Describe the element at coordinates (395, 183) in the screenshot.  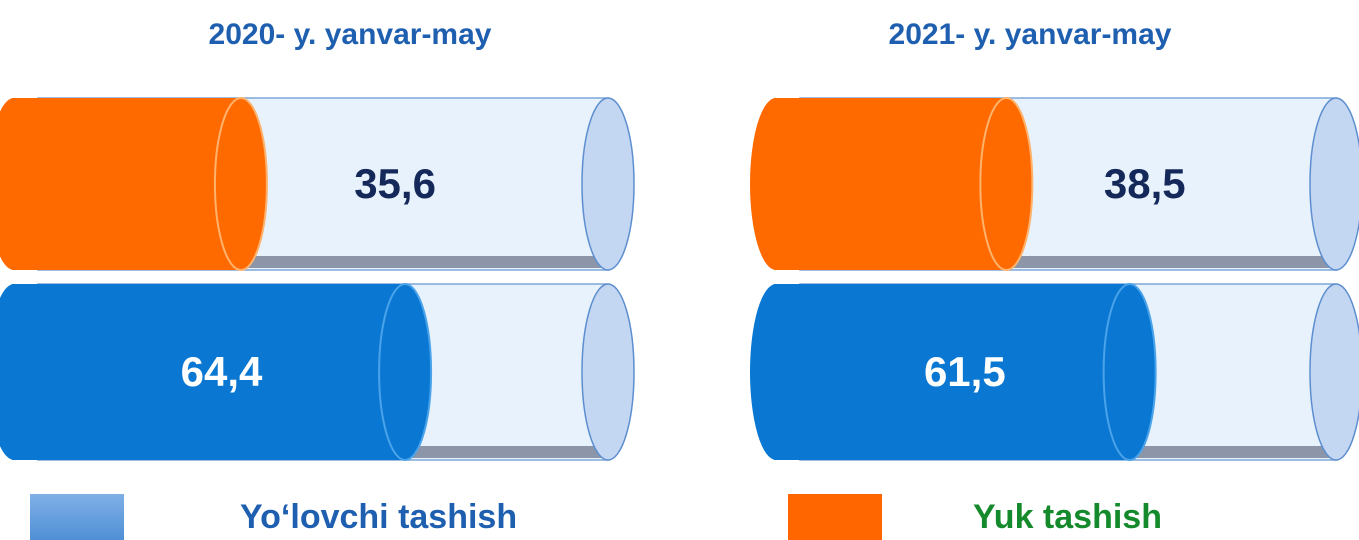
I see `panel0-cargo-value-label: 35,6` at that location.